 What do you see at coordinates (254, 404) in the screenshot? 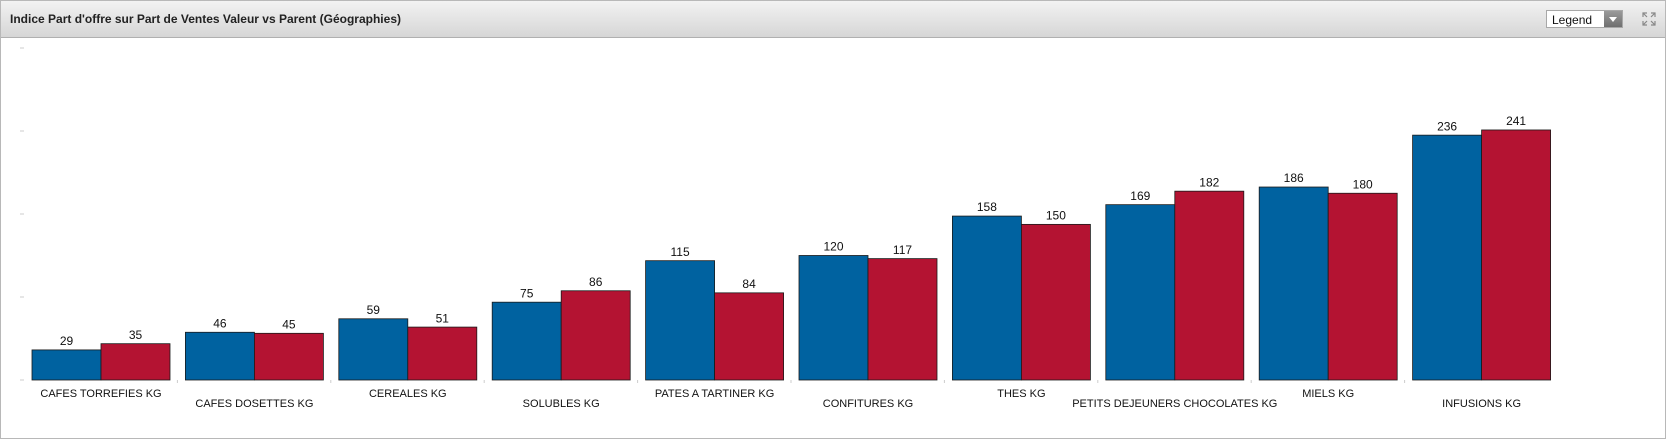
I see `x-tick-label: CAFES DOSETTES KG` at bounding box center [254, 404].